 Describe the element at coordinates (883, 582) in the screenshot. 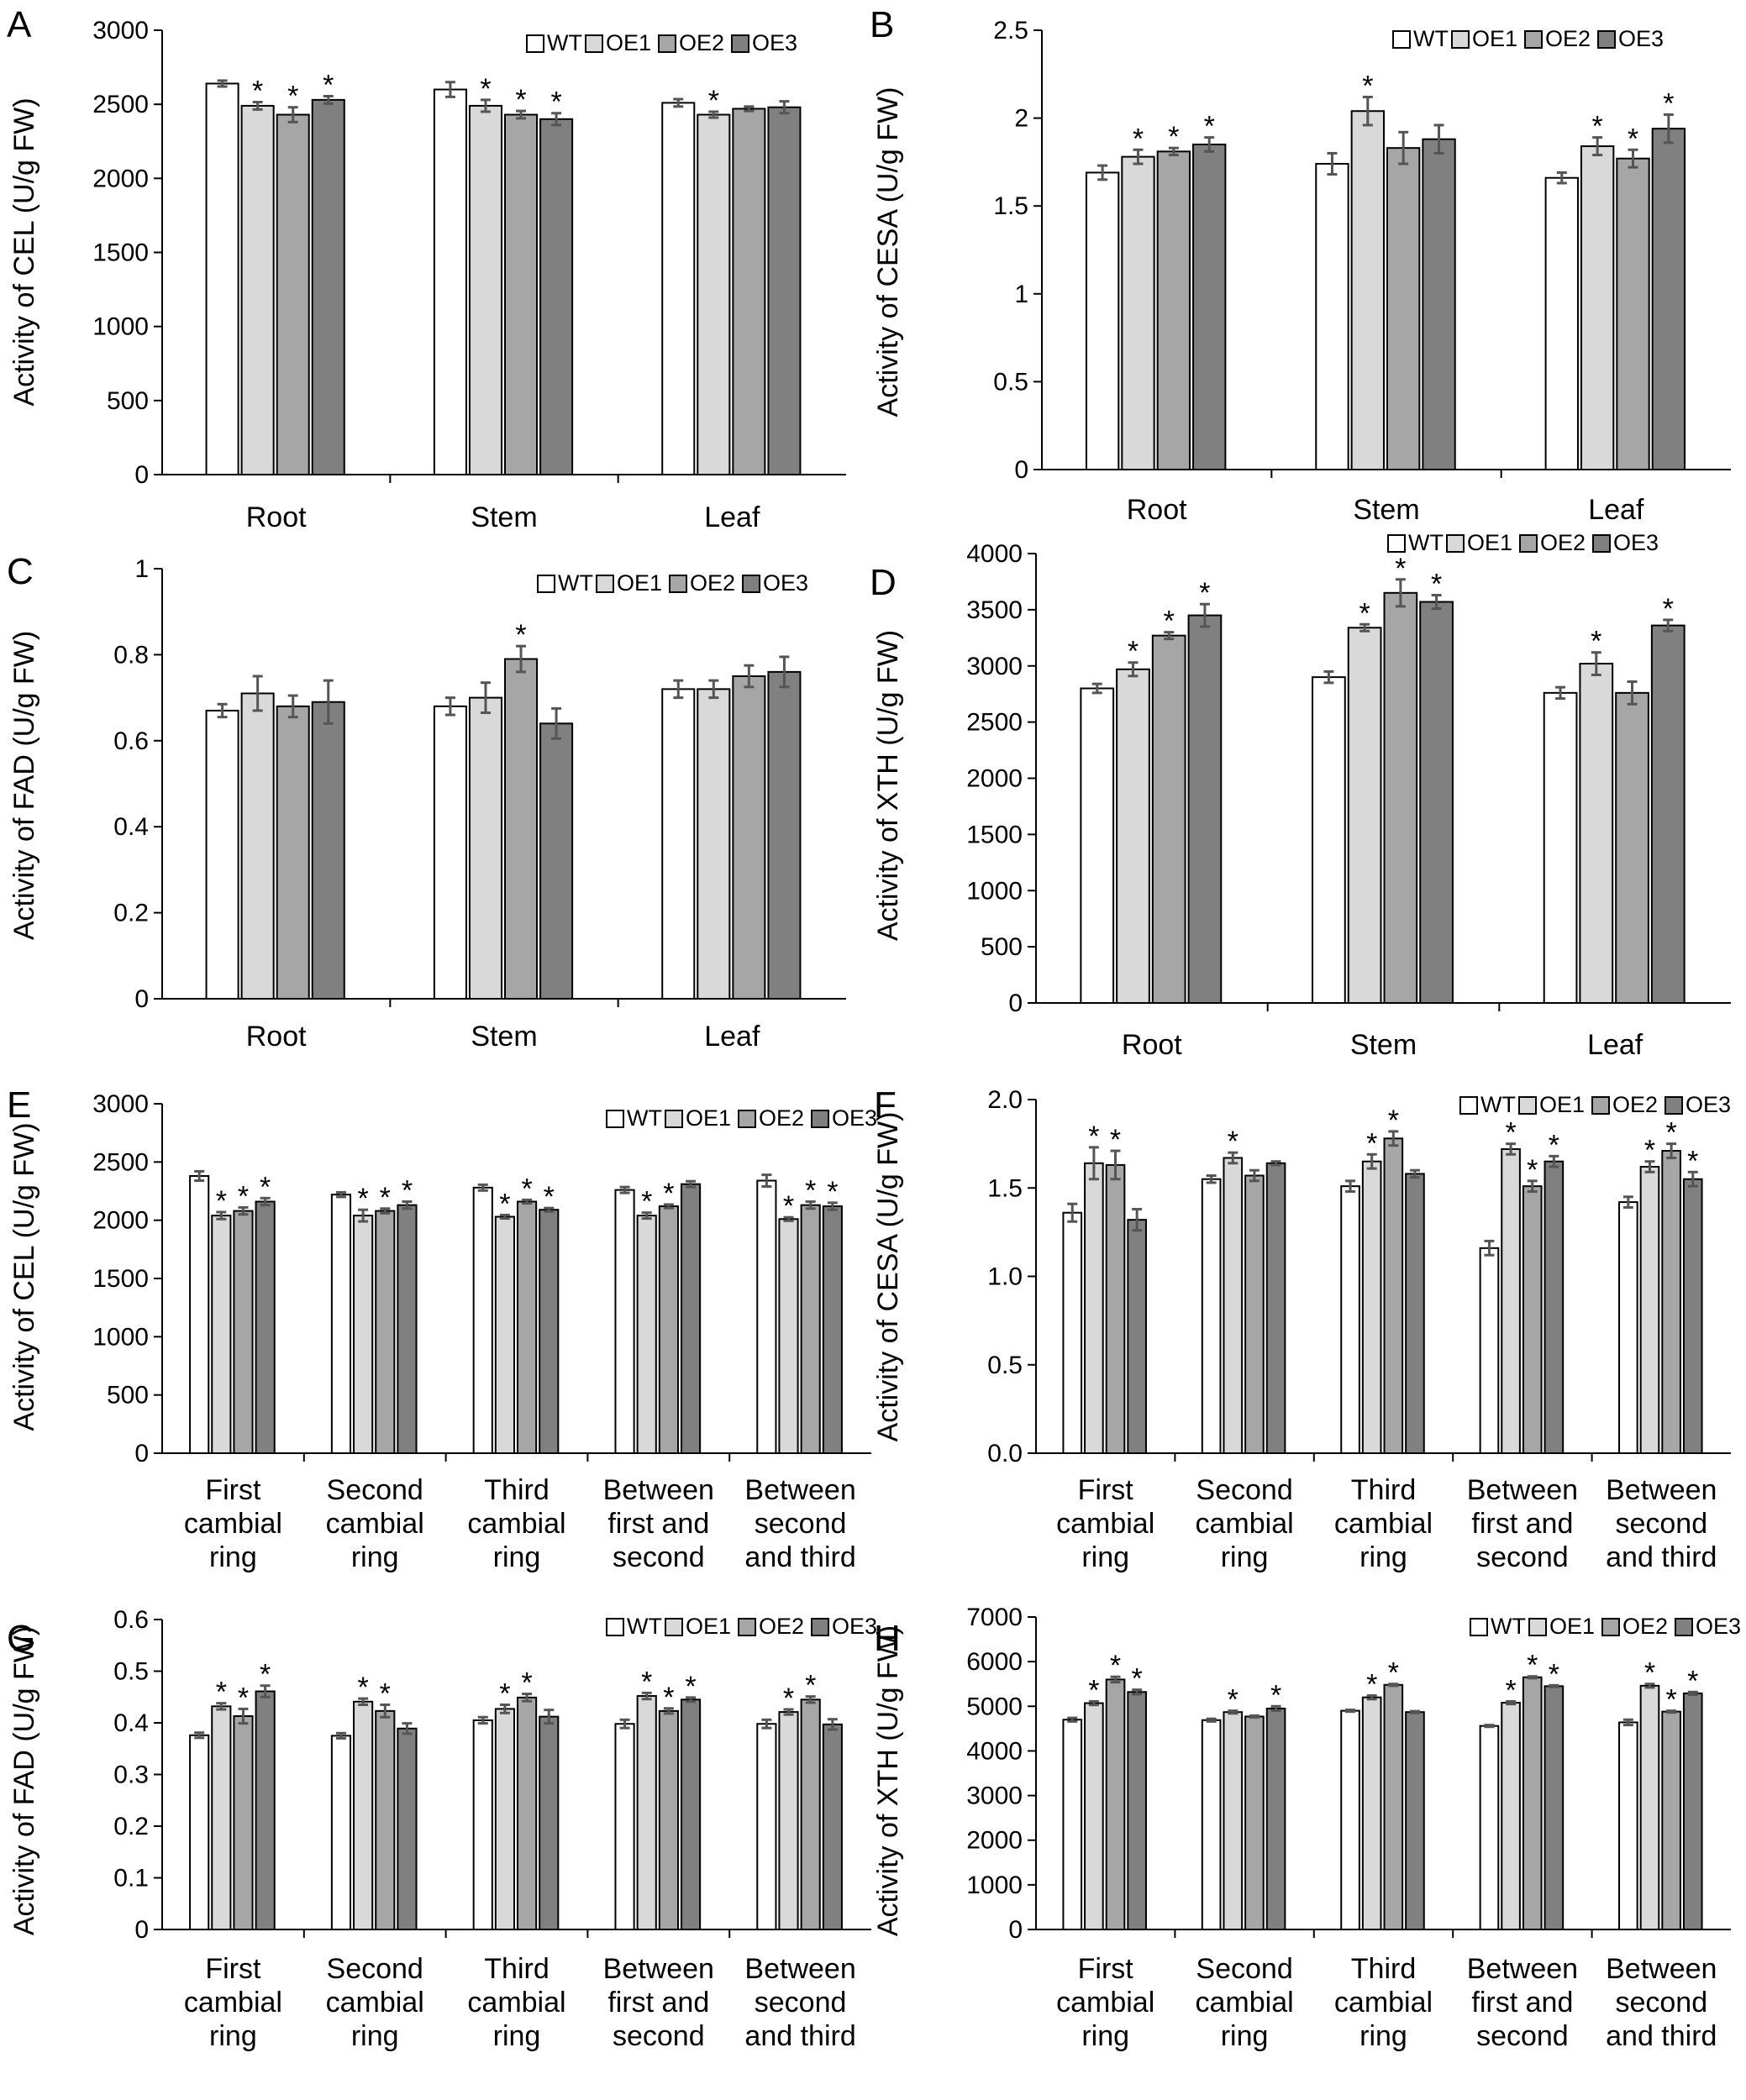

I see `panel-label: D` at that location.